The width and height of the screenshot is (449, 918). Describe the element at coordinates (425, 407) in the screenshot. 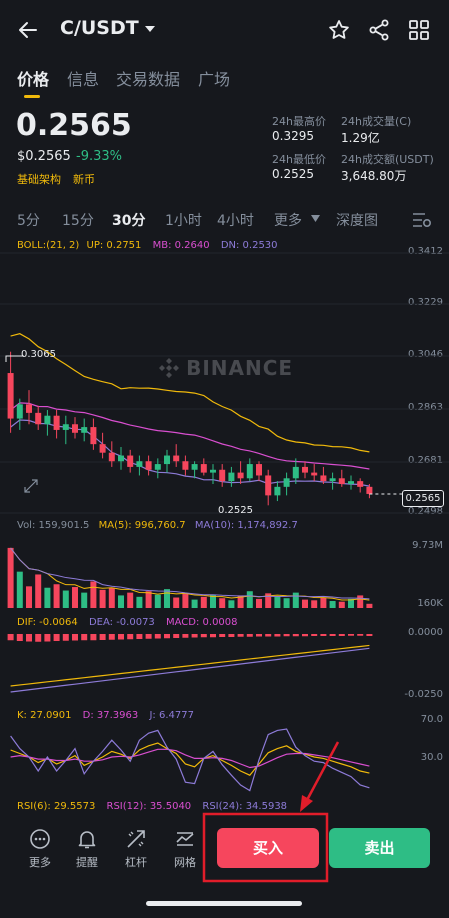

I see `price-axis-tick: 0.2863` at that location.